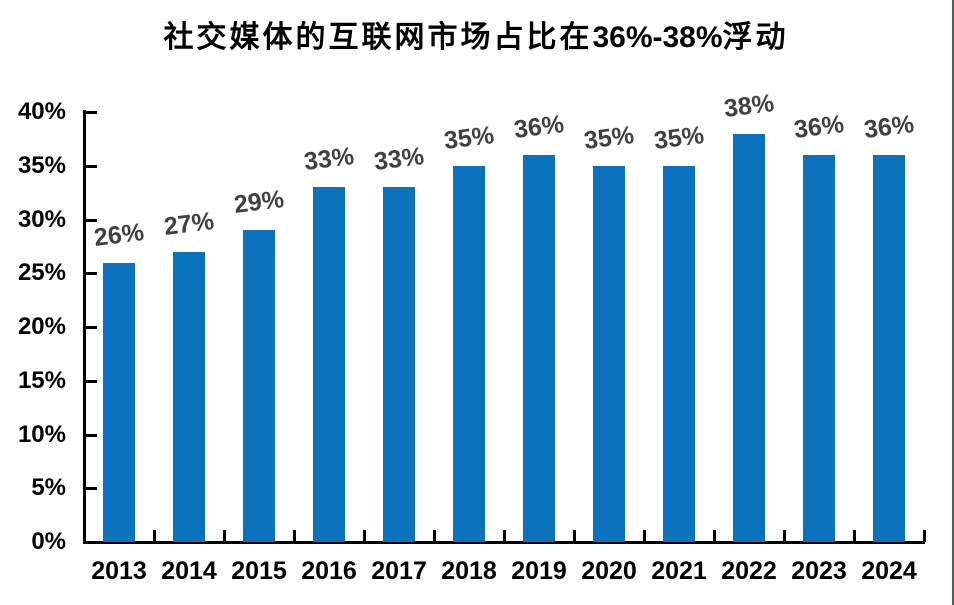 The width and height of the screenshot is (954, 605). Describe the element at coordinates (329, 571) in the screenshot. I see `x-axis-category-label: 2016` at that location.